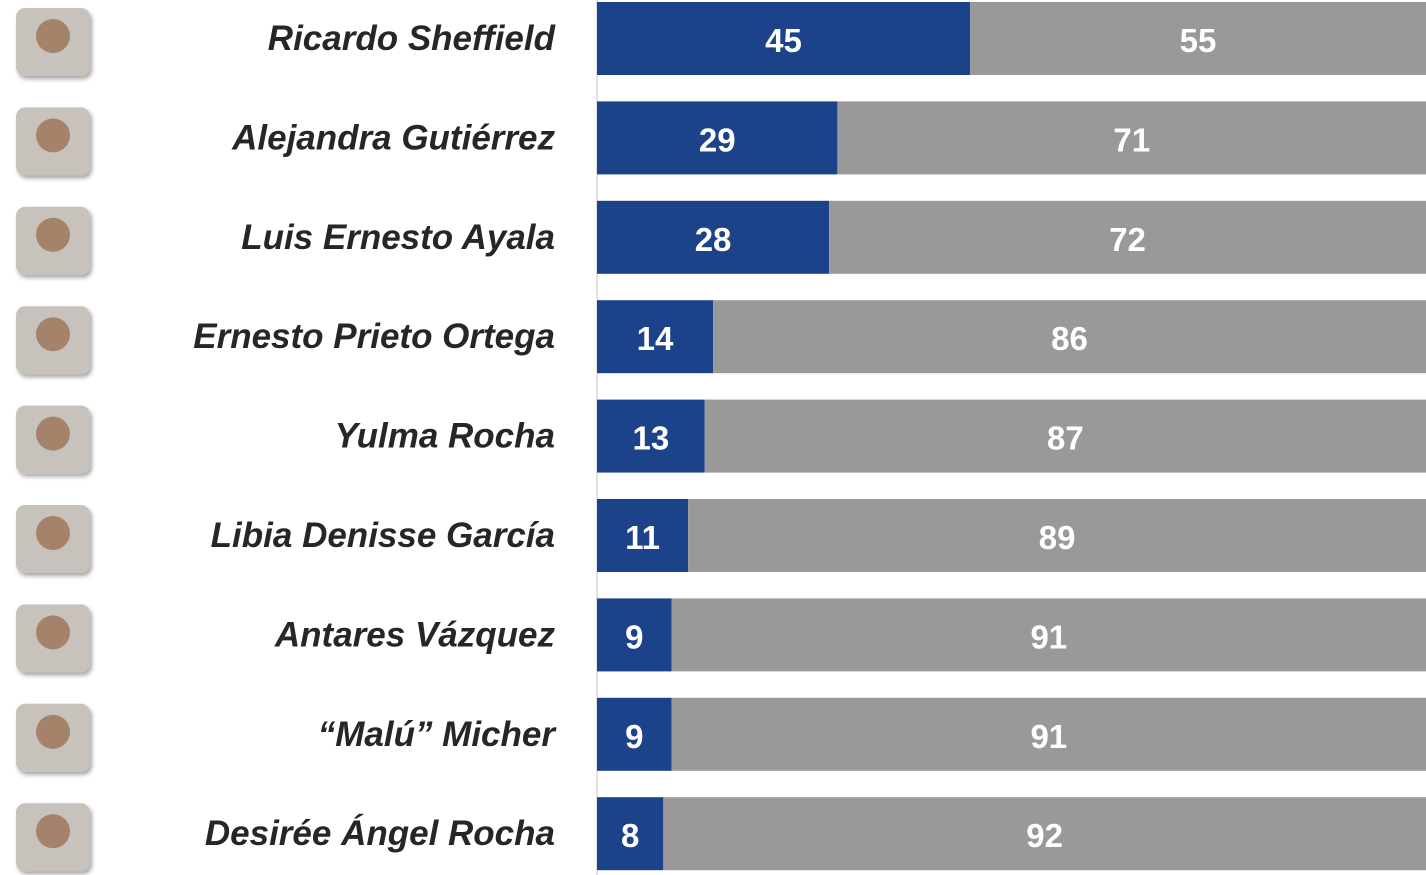 The width and height of the screenshot is (1426, 875). Describe the element at coordinates (374, 336) in the screenshot. I see `category-label: Ernesto Prieto Ortega` at that location.